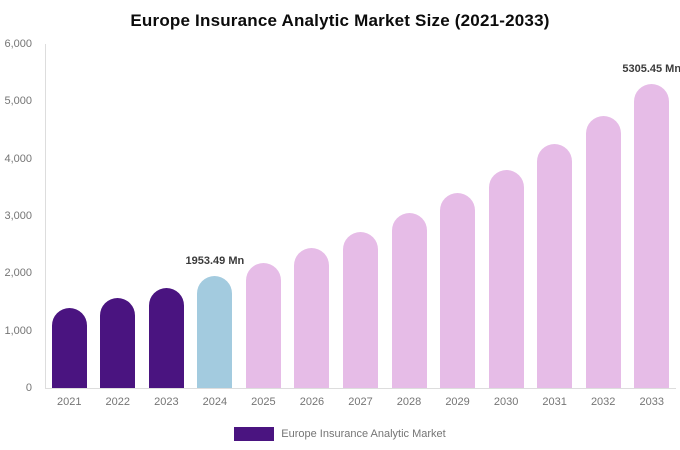  Describe the element at coordinates (409, 402) in the screenshot. I see `x-axis-tick-label: 2028` at that location.